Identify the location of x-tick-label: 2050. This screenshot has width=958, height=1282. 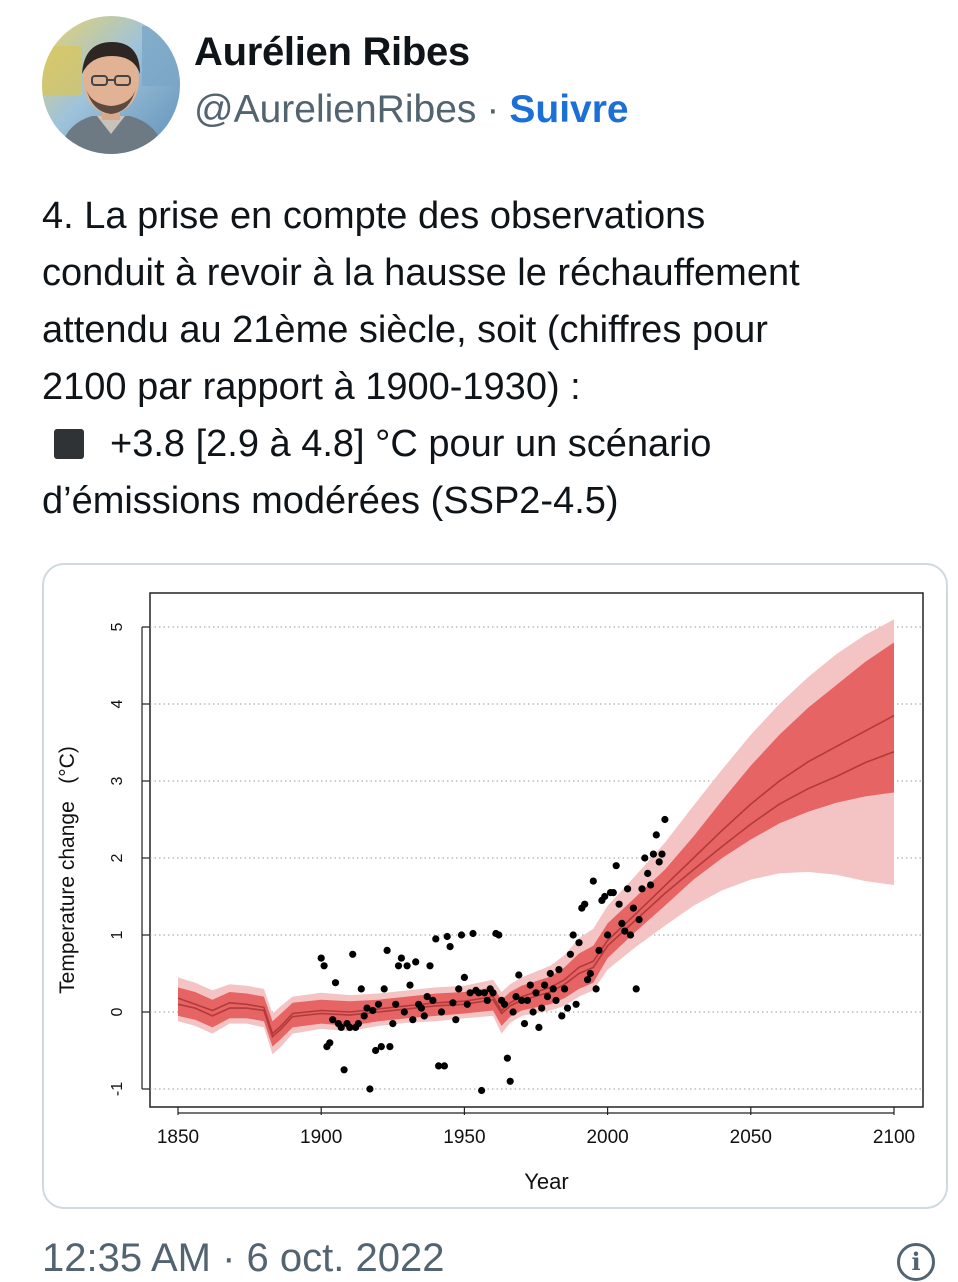
(751, 1137).